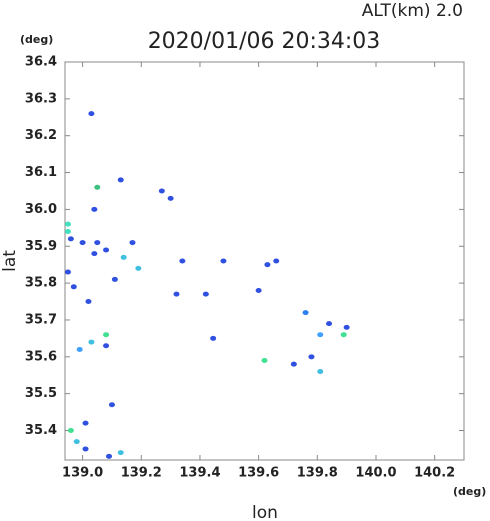 The width and height of the screenshot is (490, 521). Describe the element at coordinates (258, 473) in the screenshot. I see `x-tick-label: 139.6` at that location.